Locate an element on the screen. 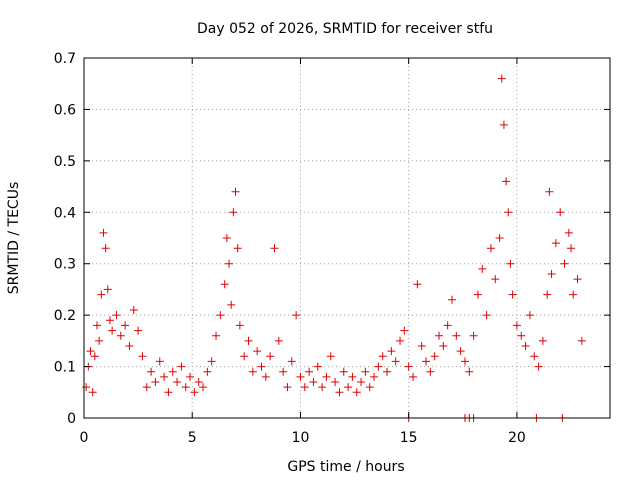 Image resolution: width=640 pixels, height=480 pixels. x-tick-label: 15 is located at coordinates (409, 438).